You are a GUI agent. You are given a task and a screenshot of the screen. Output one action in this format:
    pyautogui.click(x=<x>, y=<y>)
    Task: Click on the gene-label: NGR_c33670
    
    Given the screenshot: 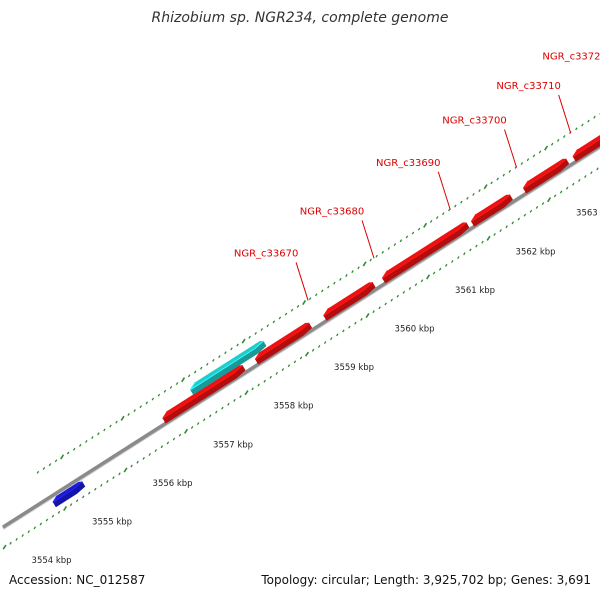 What is the action you would take?
    pyautogui.click(x=266, y=253)
    